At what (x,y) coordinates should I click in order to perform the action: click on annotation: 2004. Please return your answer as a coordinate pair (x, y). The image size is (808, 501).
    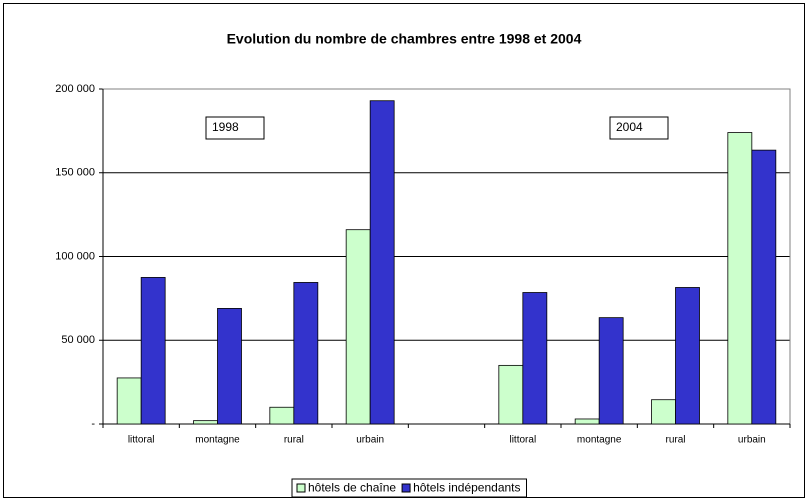
    Looking at the image, I should click on (629, 127).